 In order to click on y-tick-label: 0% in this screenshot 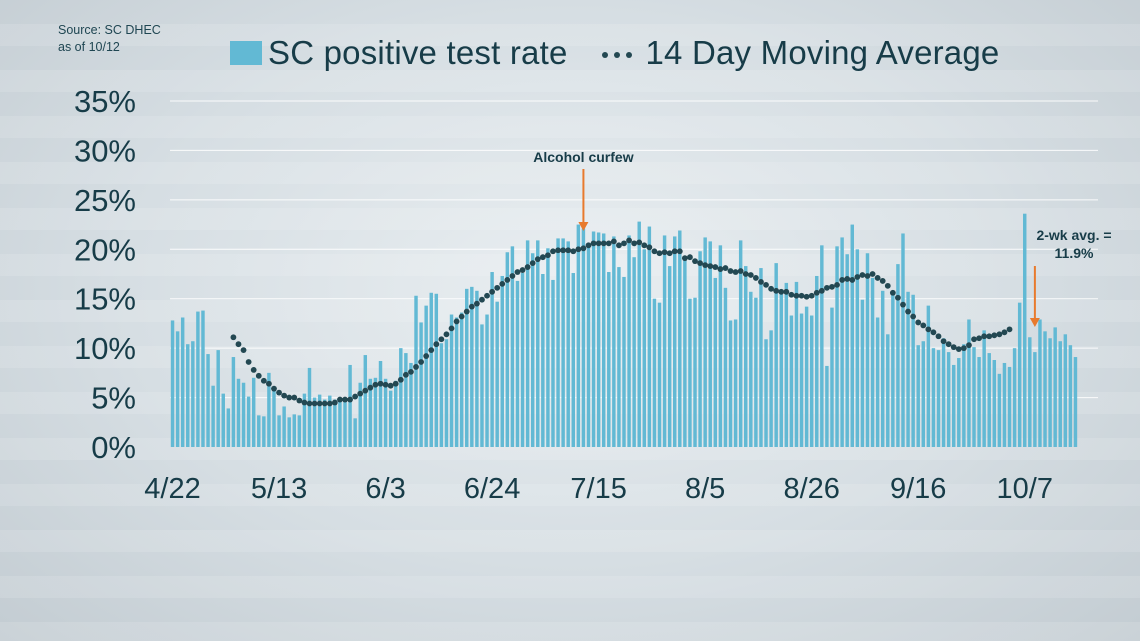, I will do `click(113, 447)`.